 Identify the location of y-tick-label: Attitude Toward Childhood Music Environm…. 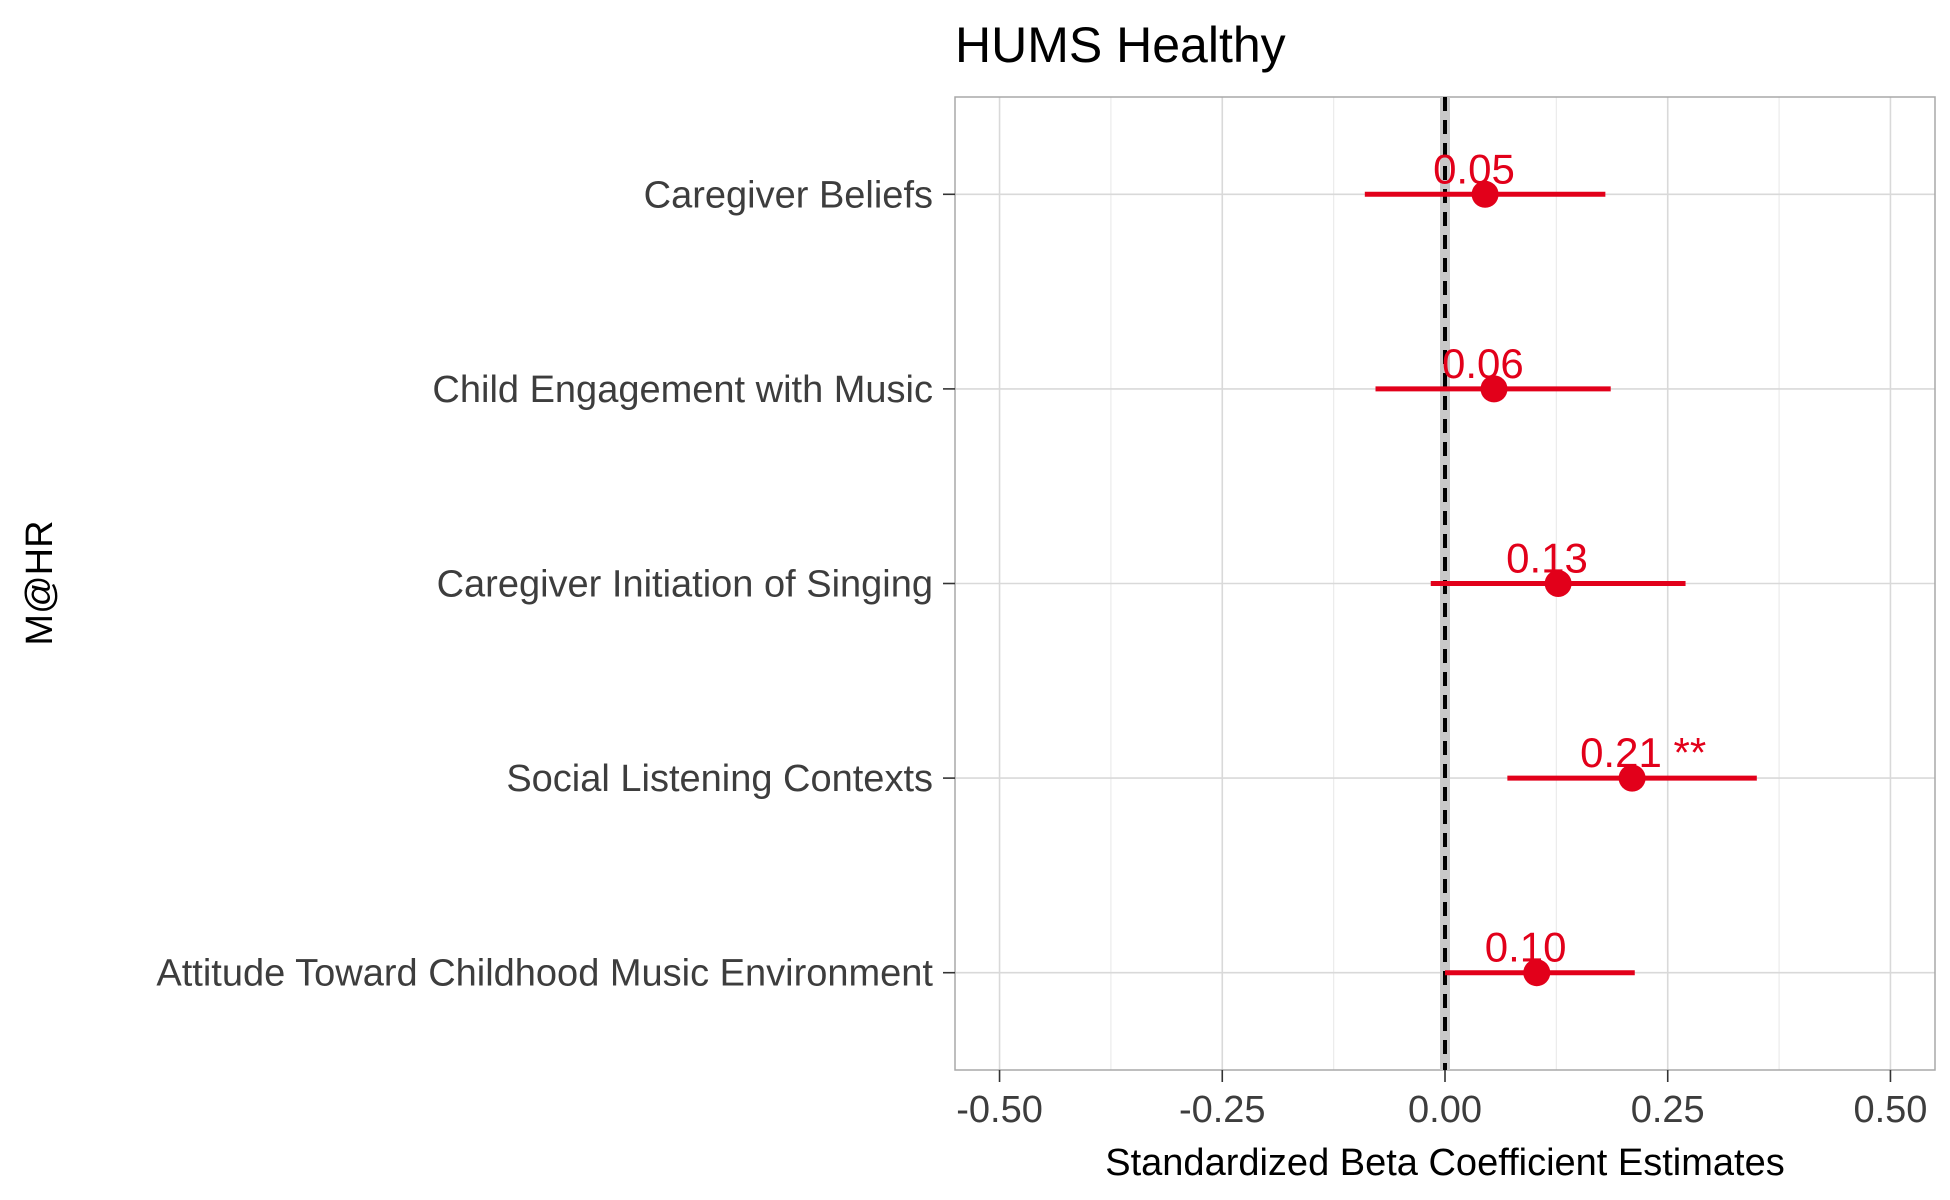
(544, 974).